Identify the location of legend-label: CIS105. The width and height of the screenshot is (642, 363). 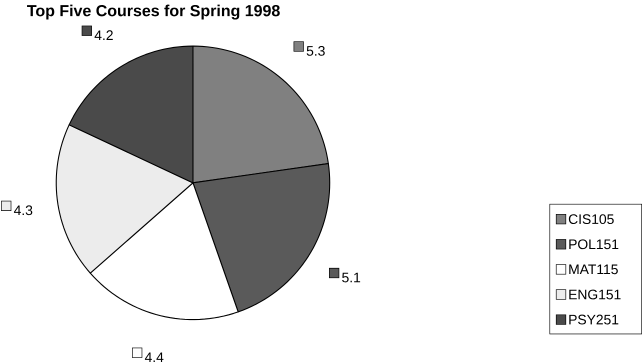
(591, 219).